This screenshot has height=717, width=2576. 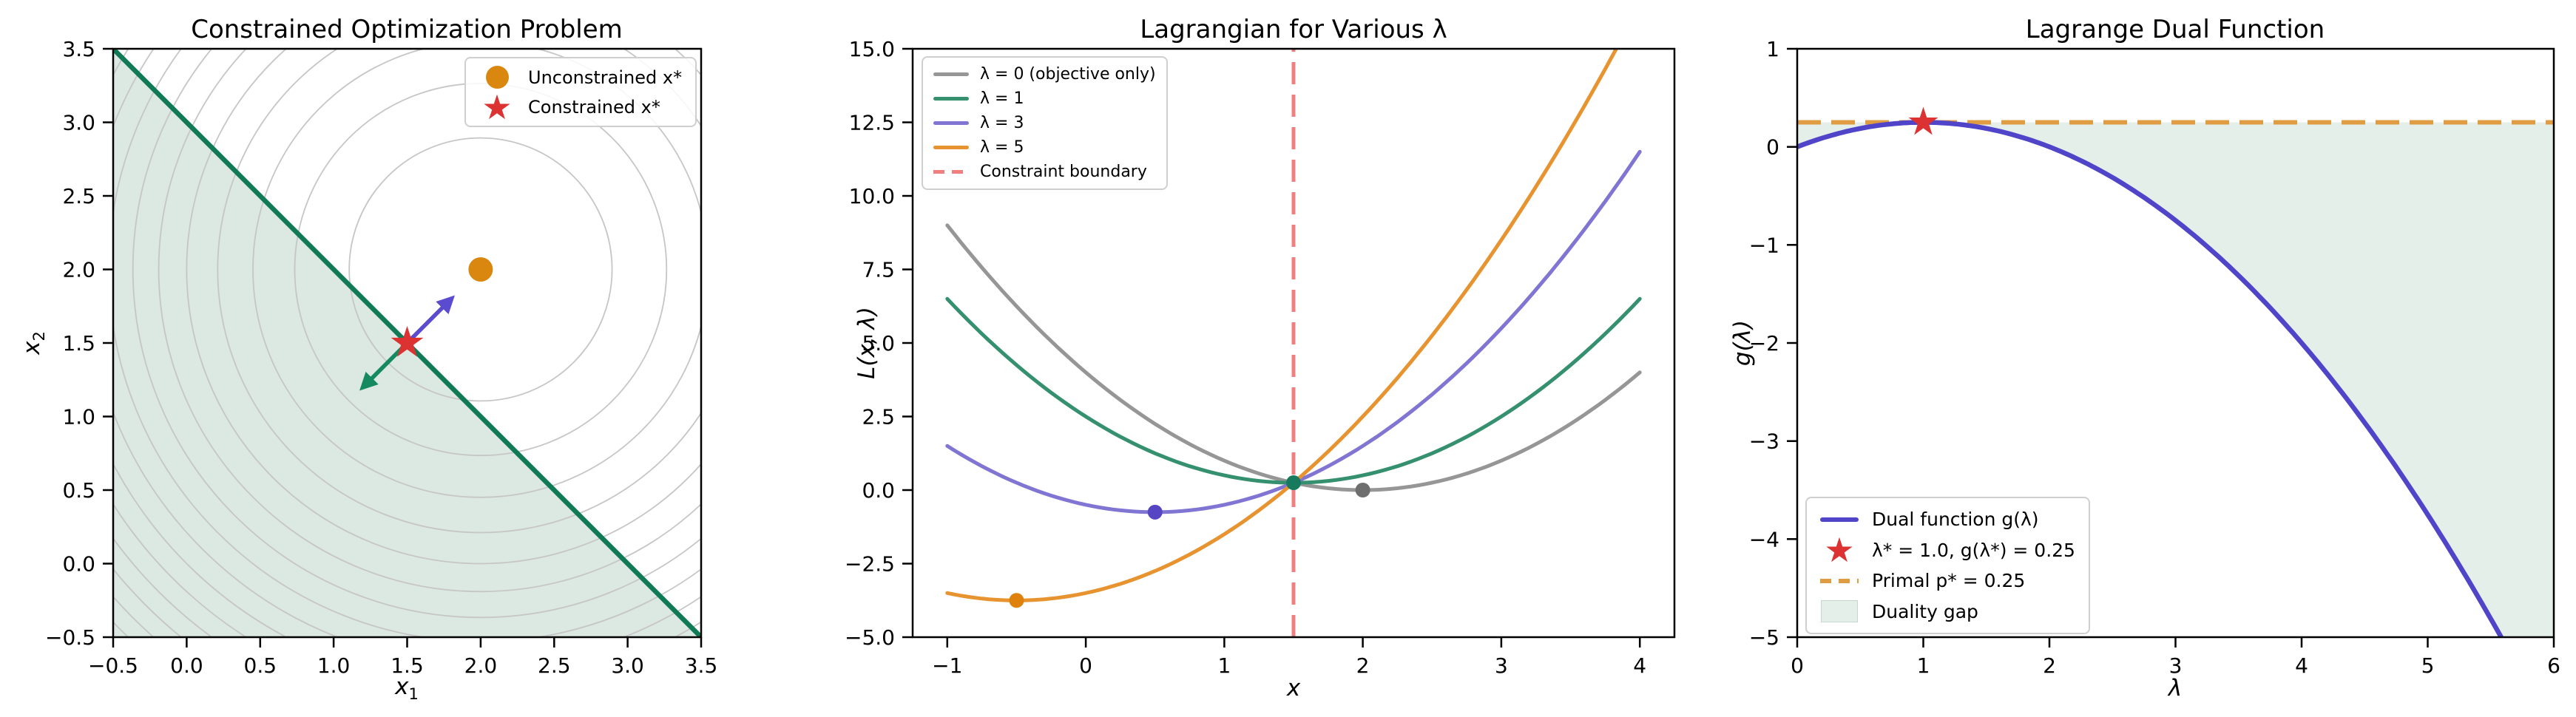 I want to click on unconstrained-optimum-marker, so click(x=480, y=270).